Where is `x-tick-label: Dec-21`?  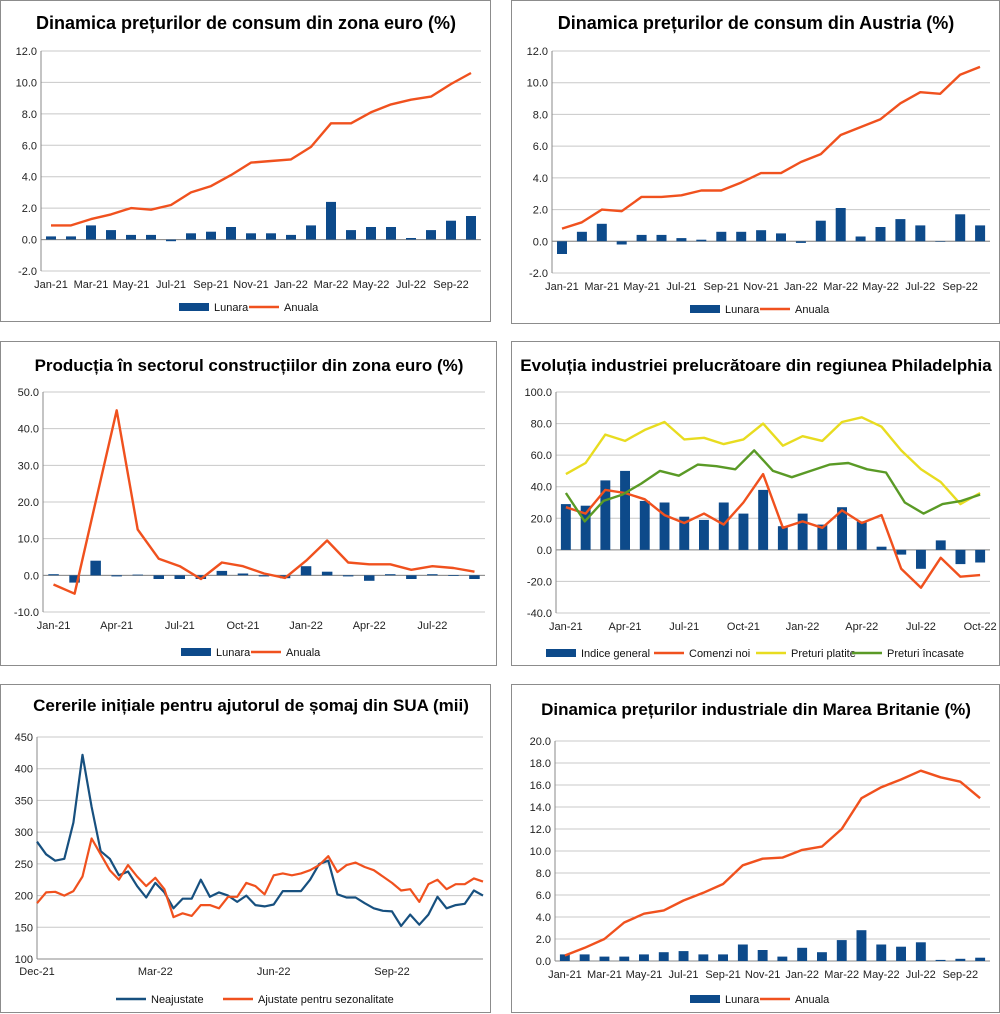 x-tick-label: Dec-21 is located at coordinates (36, 972).